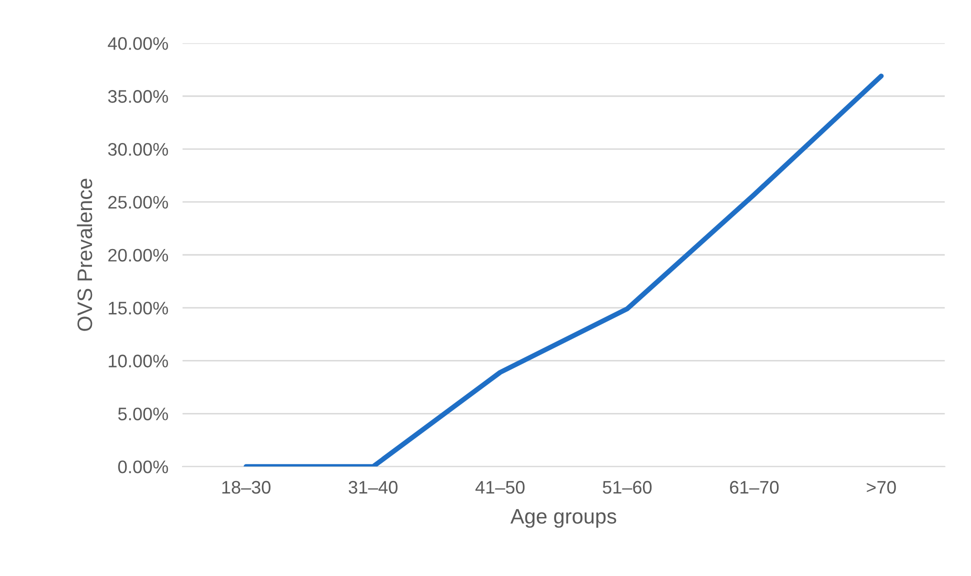 This screenshot has height=576, width=971. What do you see at coordinates (138, 202) in the screenshot?
I see `y-tick-label: 25.00%` at bounding box center [138, 202].